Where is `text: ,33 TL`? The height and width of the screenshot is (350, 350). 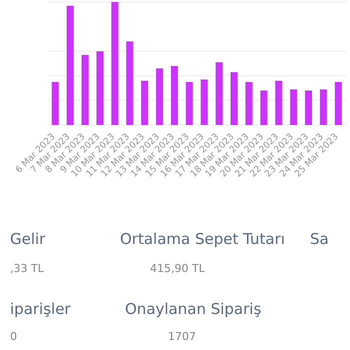
text: ,33 TL is located at coordinates (27, 268).